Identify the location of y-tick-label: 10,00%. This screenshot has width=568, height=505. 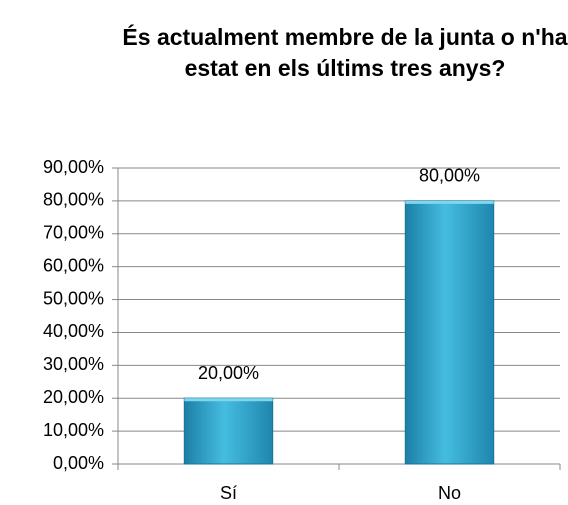
(73, 430).